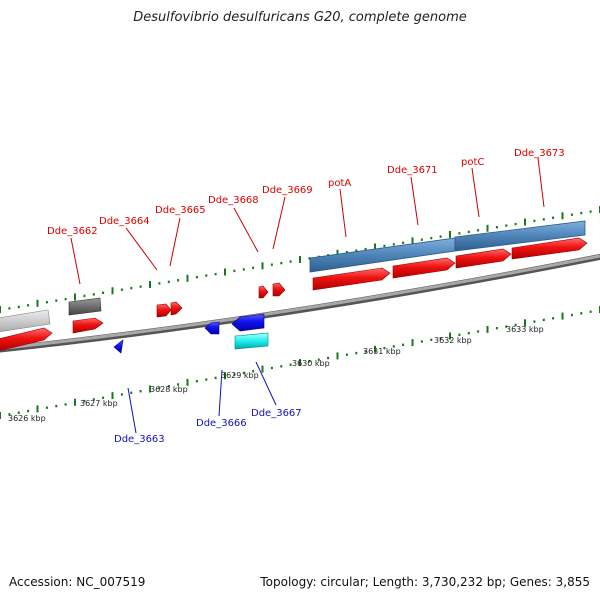 The height and width of the screenshot is (600, 600). I want to click on gene-label: Dde_3673, so click(539, 153).